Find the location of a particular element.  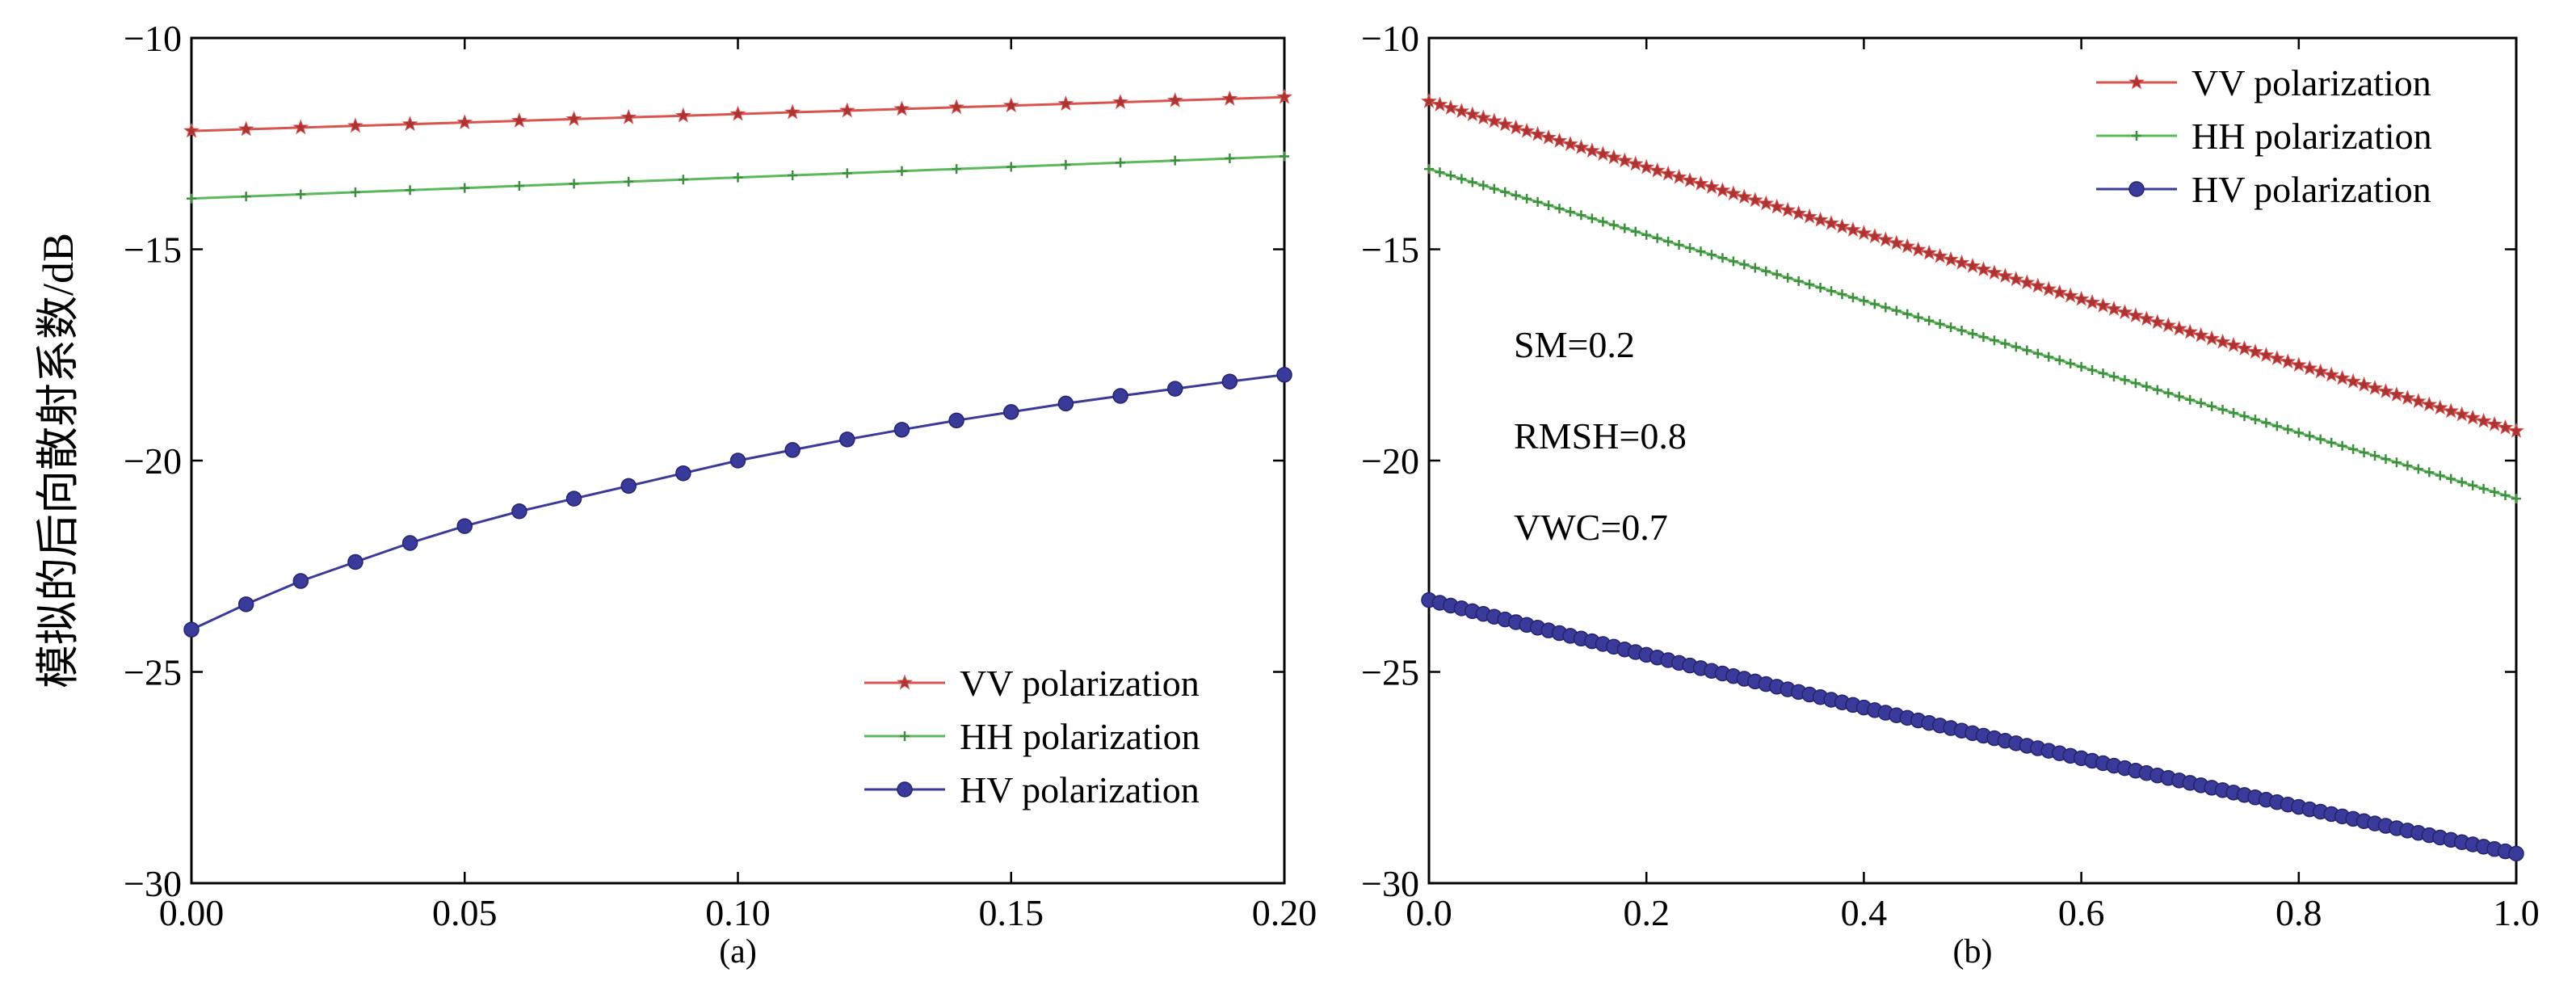

x-tick-label: 0.10 is located at coordinates (738, 913).